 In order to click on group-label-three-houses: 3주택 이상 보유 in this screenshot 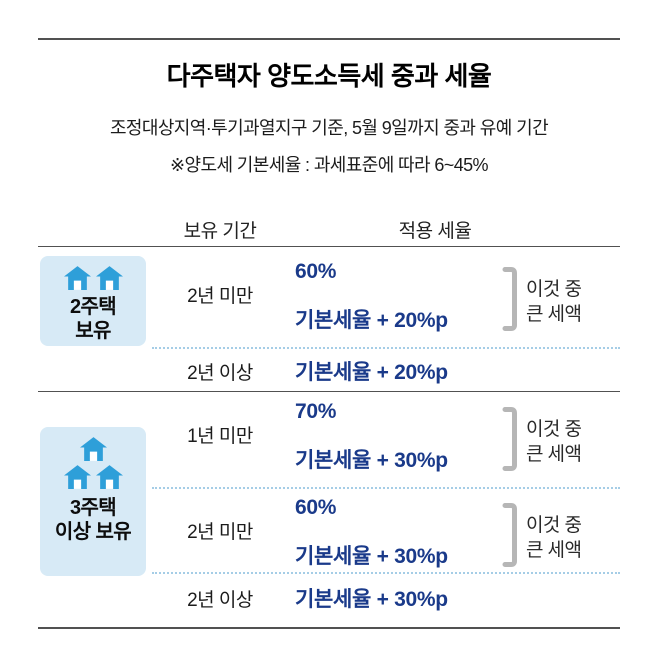, I will do `click(93, 501)`.